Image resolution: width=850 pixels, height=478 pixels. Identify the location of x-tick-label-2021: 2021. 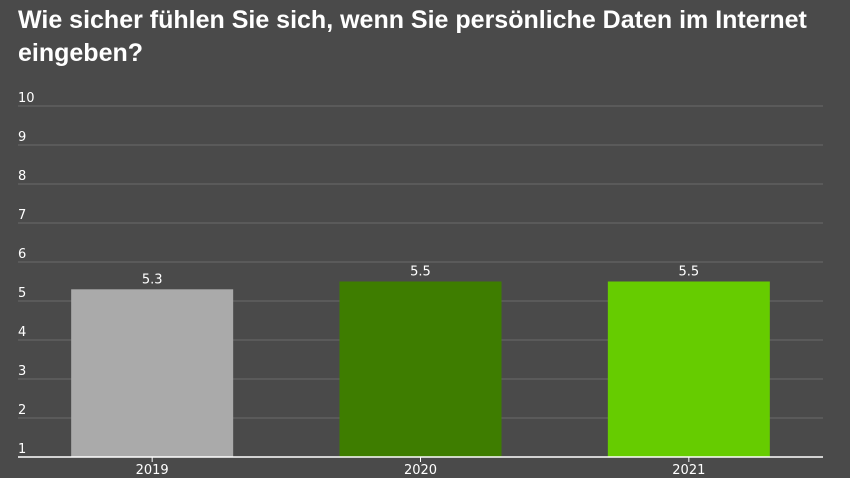
(688, 470).